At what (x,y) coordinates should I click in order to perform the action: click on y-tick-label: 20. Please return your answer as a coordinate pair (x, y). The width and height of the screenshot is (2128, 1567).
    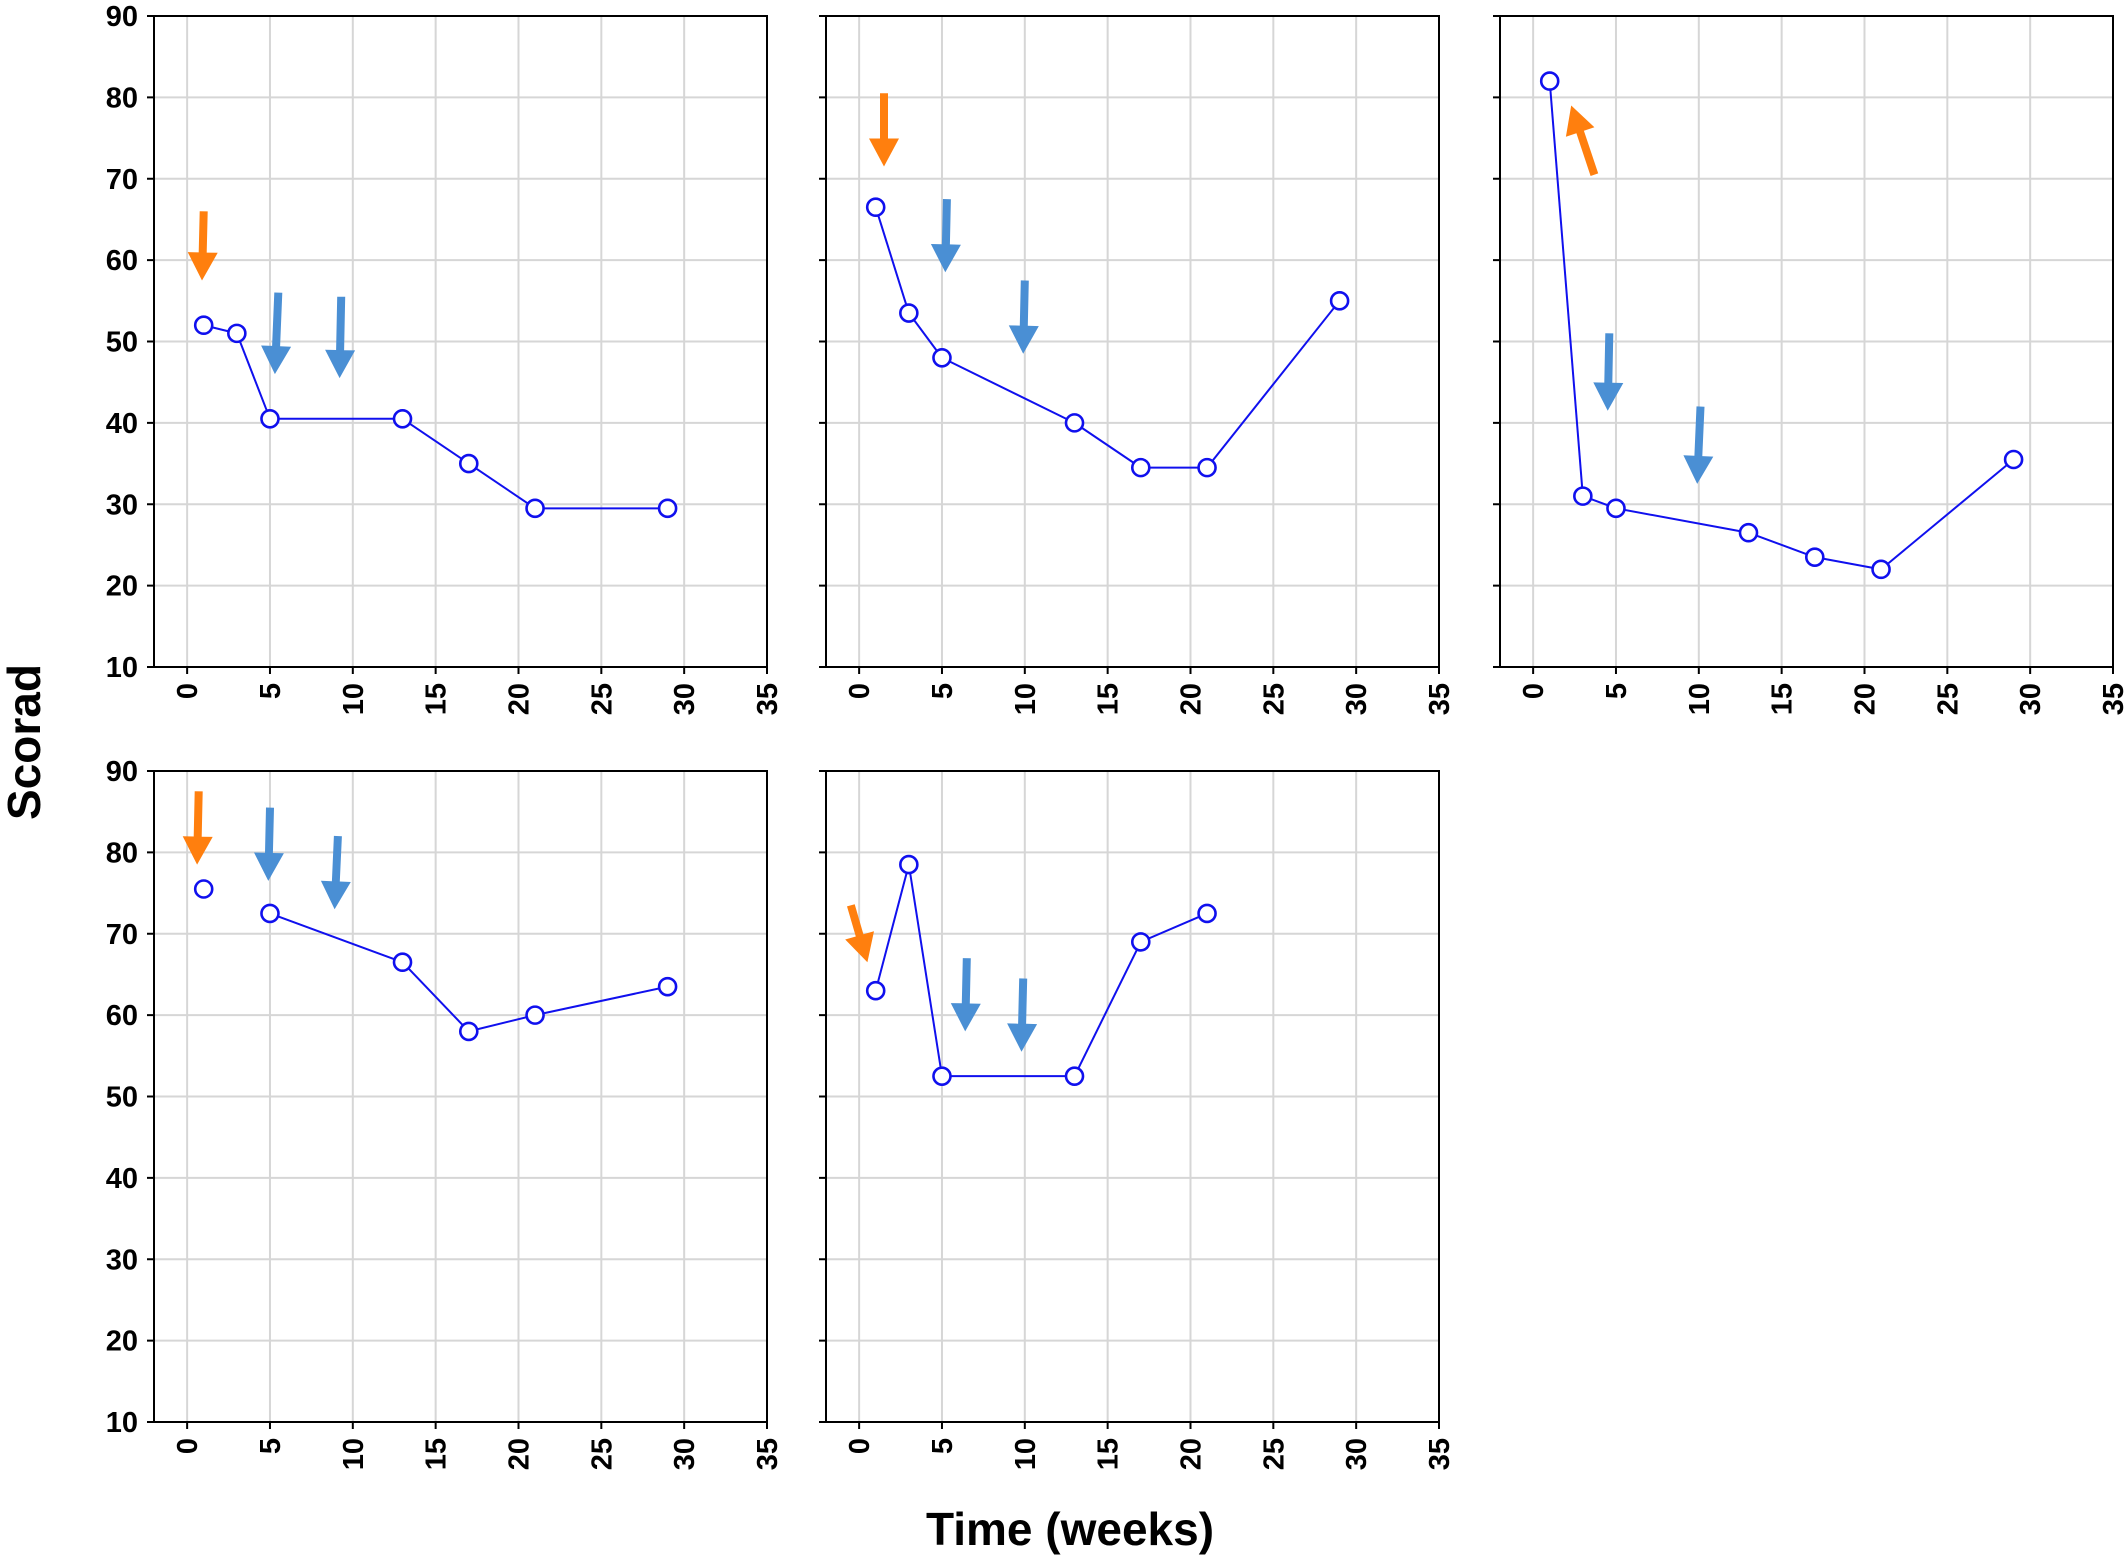
    Looking at the image, I should click on (122, 587).